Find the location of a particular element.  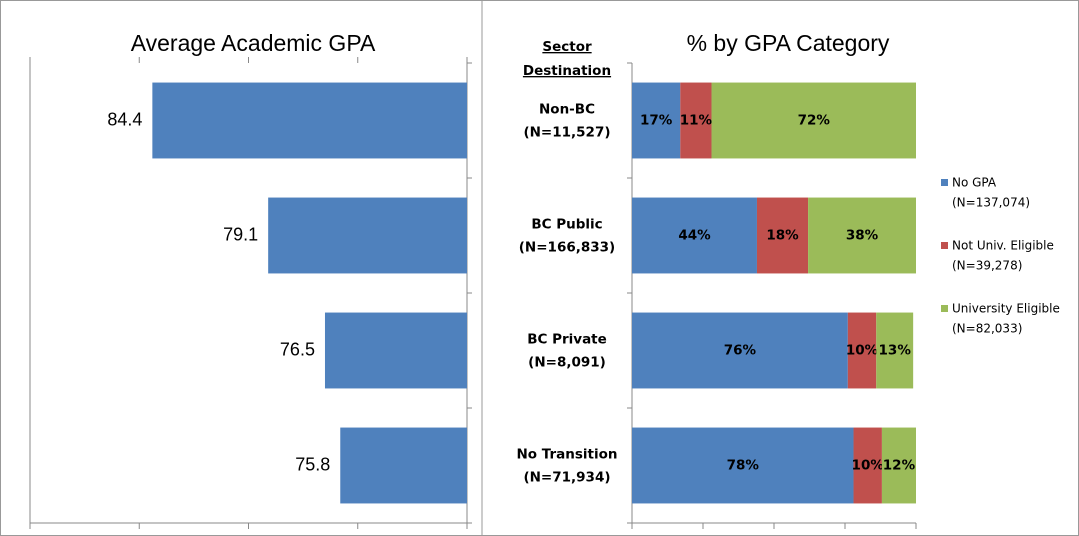

data-label: 17% is located at coordinates (656, 121).